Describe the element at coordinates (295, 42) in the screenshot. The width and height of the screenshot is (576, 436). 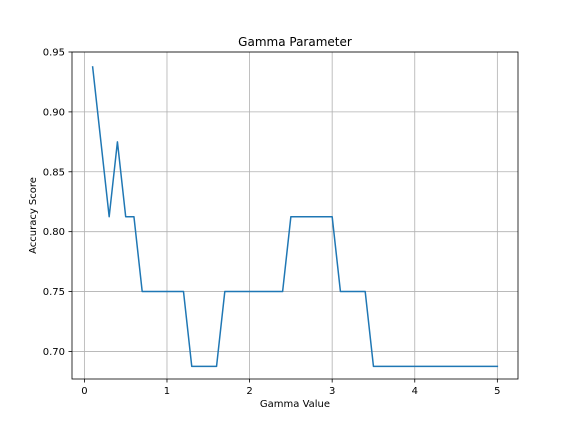
I see `chart-title: Gamma Parameter` at that location.